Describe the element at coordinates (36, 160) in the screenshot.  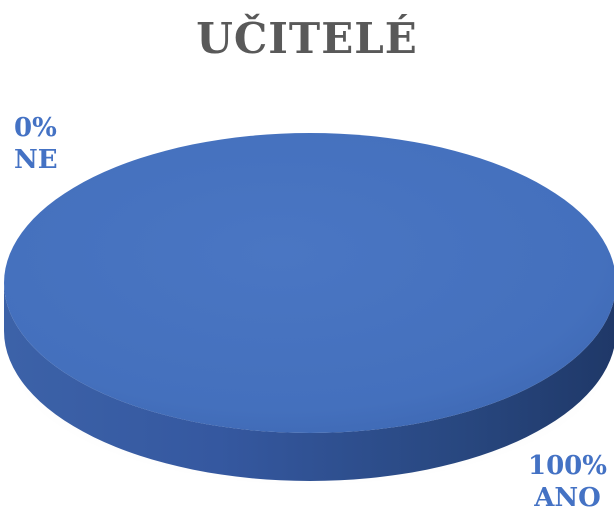
I see `data-label-ne-category: NE` at that location.